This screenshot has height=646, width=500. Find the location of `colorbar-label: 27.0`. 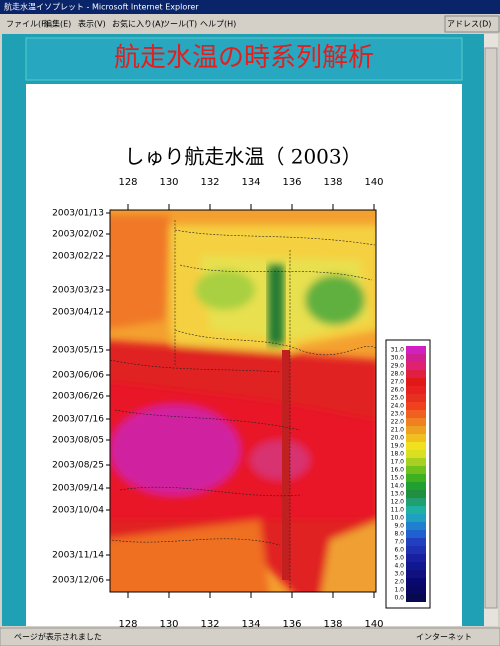

colorbar-label: 27.0 is located at coordinates (398, 382).